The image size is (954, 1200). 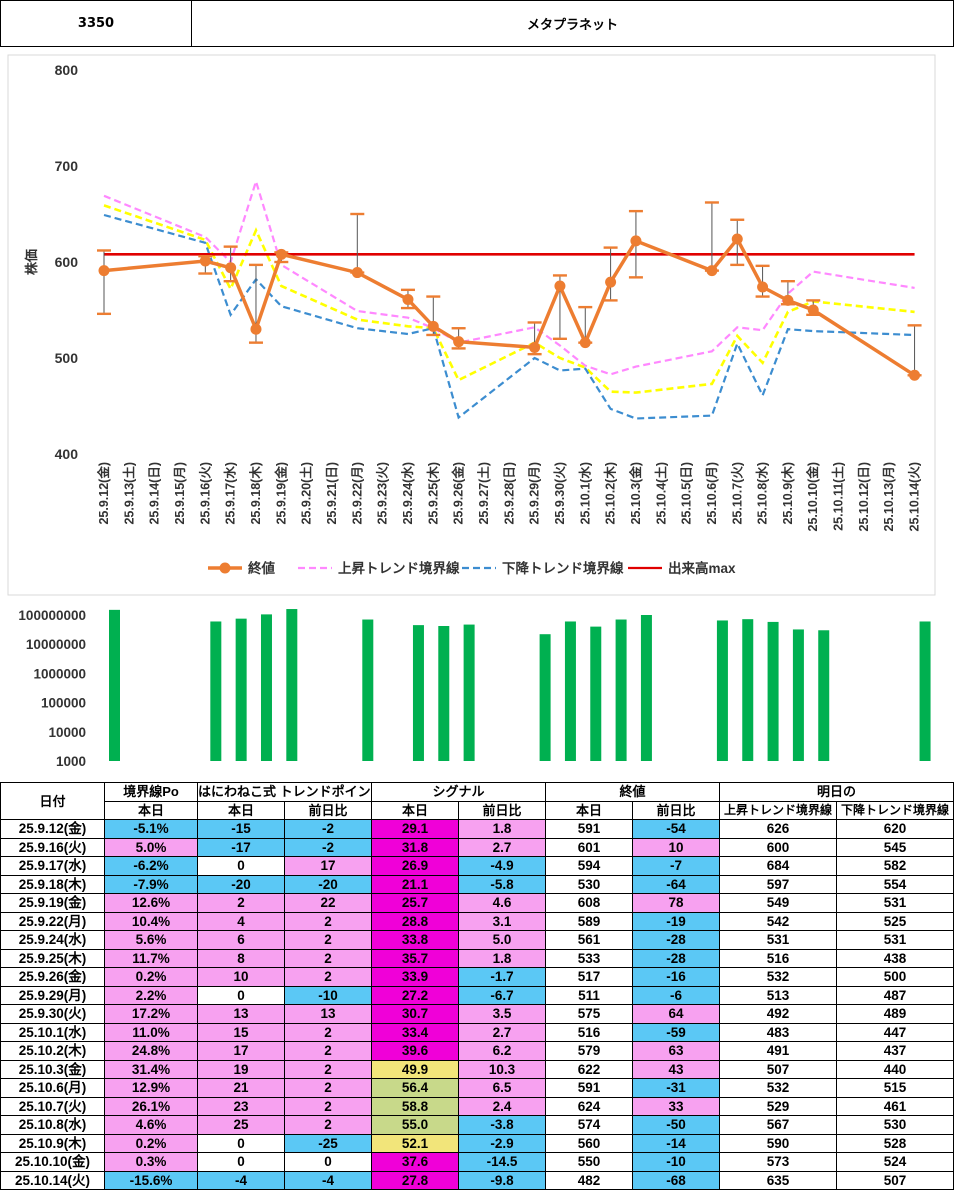 What do you see at coordinates (895, 1014) in the screenshot?
I see `cell-down: 489` at bounding box center [895, 1014].